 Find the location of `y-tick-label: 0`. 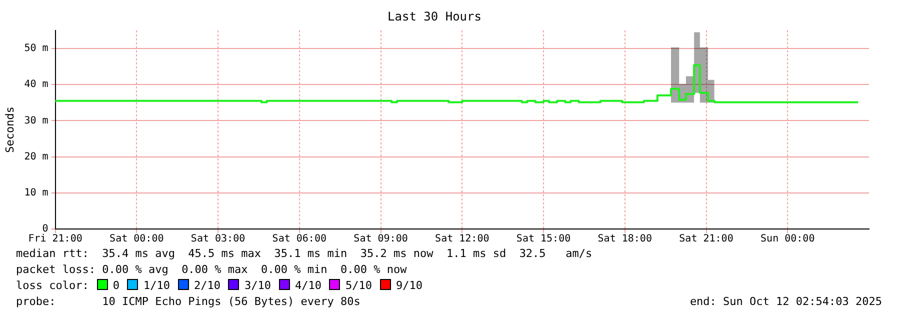

y-tick-label: 0 is located at coordinates (45, 229).